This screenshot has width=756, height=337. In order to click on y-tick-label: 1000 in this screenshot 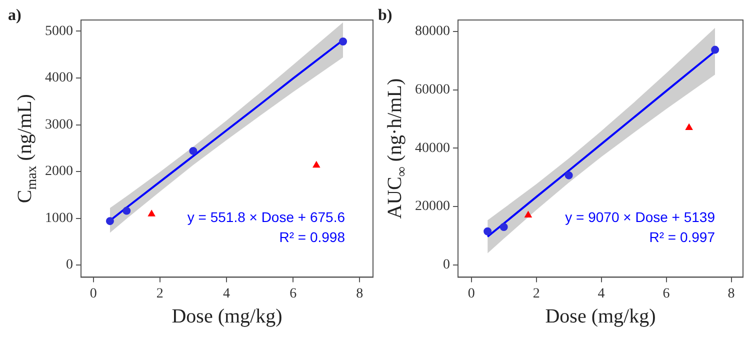, I will do `click(59, 218)`.